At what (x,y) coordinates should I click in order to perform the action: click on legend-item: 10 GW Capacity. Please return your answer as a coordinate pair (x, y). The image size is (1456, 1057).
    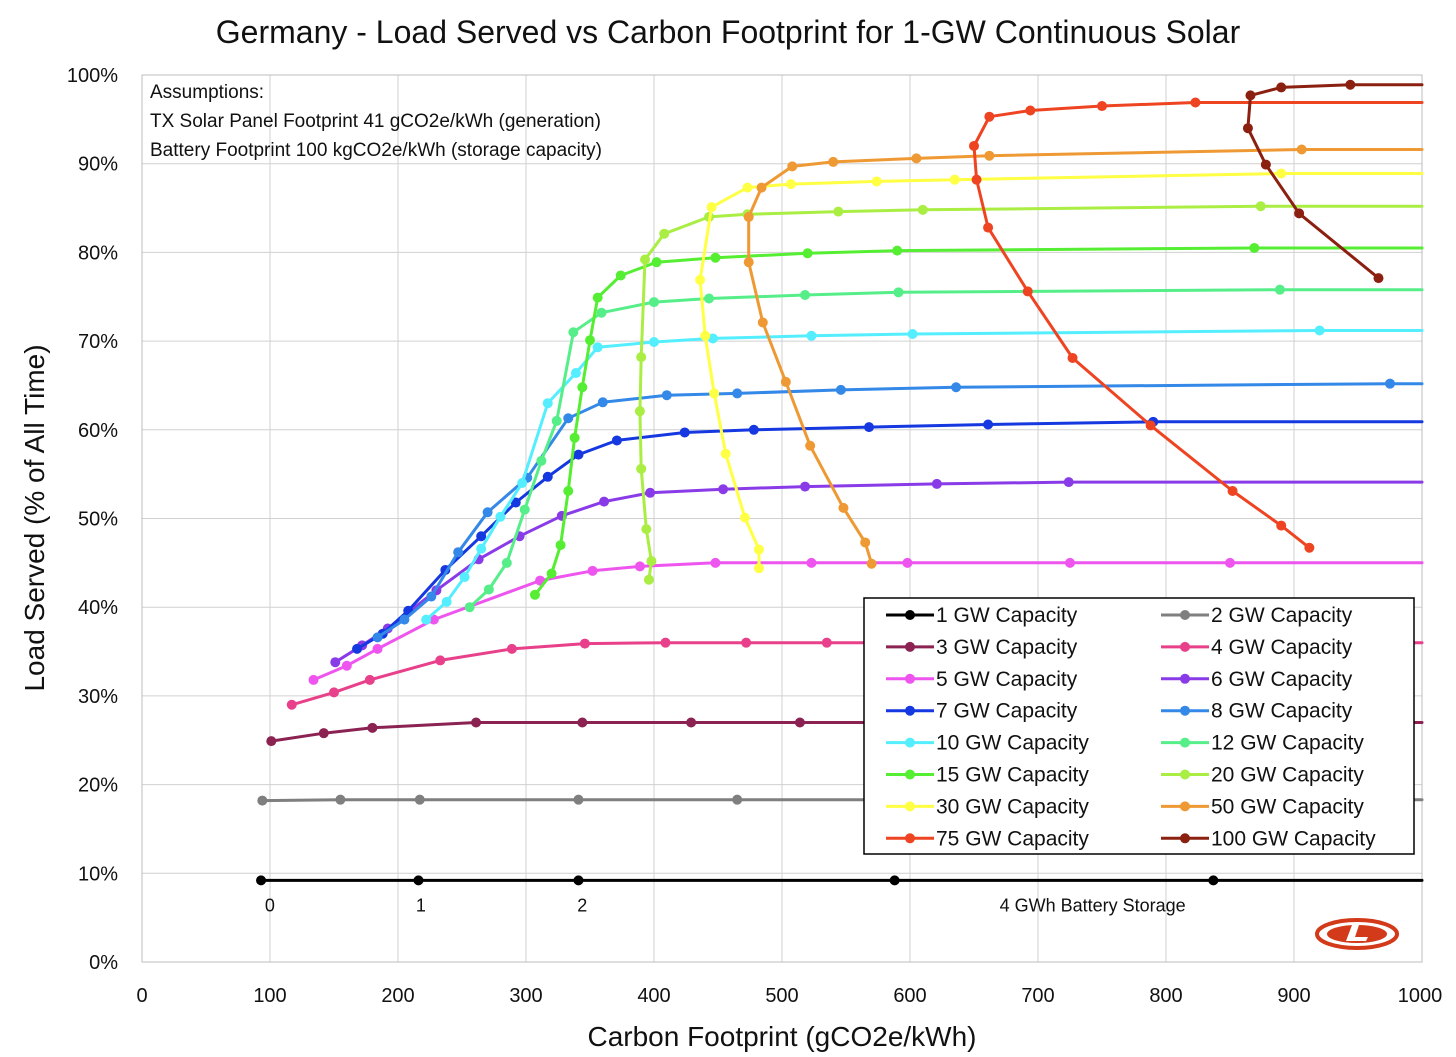
    Looking at the image, I should click on (987, 743).